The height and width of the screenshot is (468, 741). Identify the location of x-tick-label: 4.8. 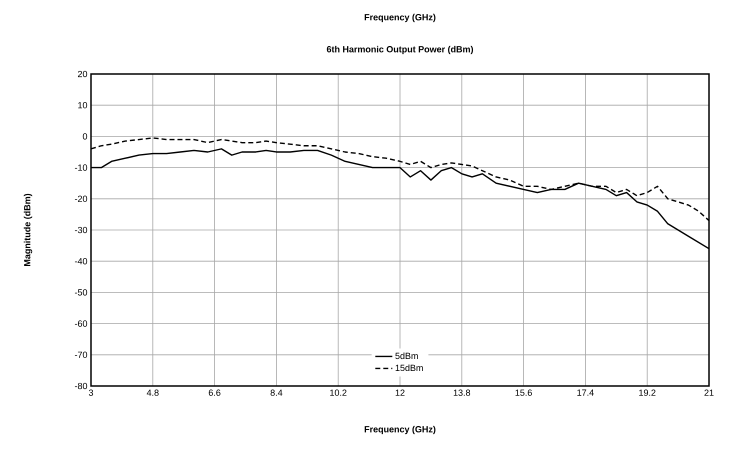
(152, 393).